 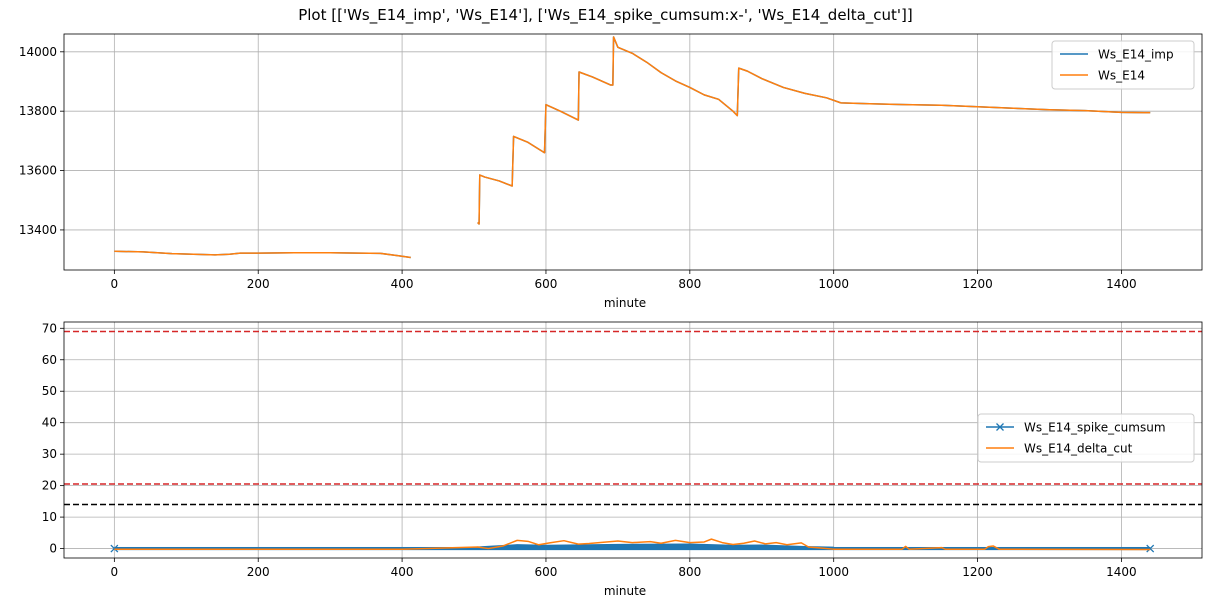 I want to click on series-Ws_E14_spike_cumsum, so click(x=632, y=548).